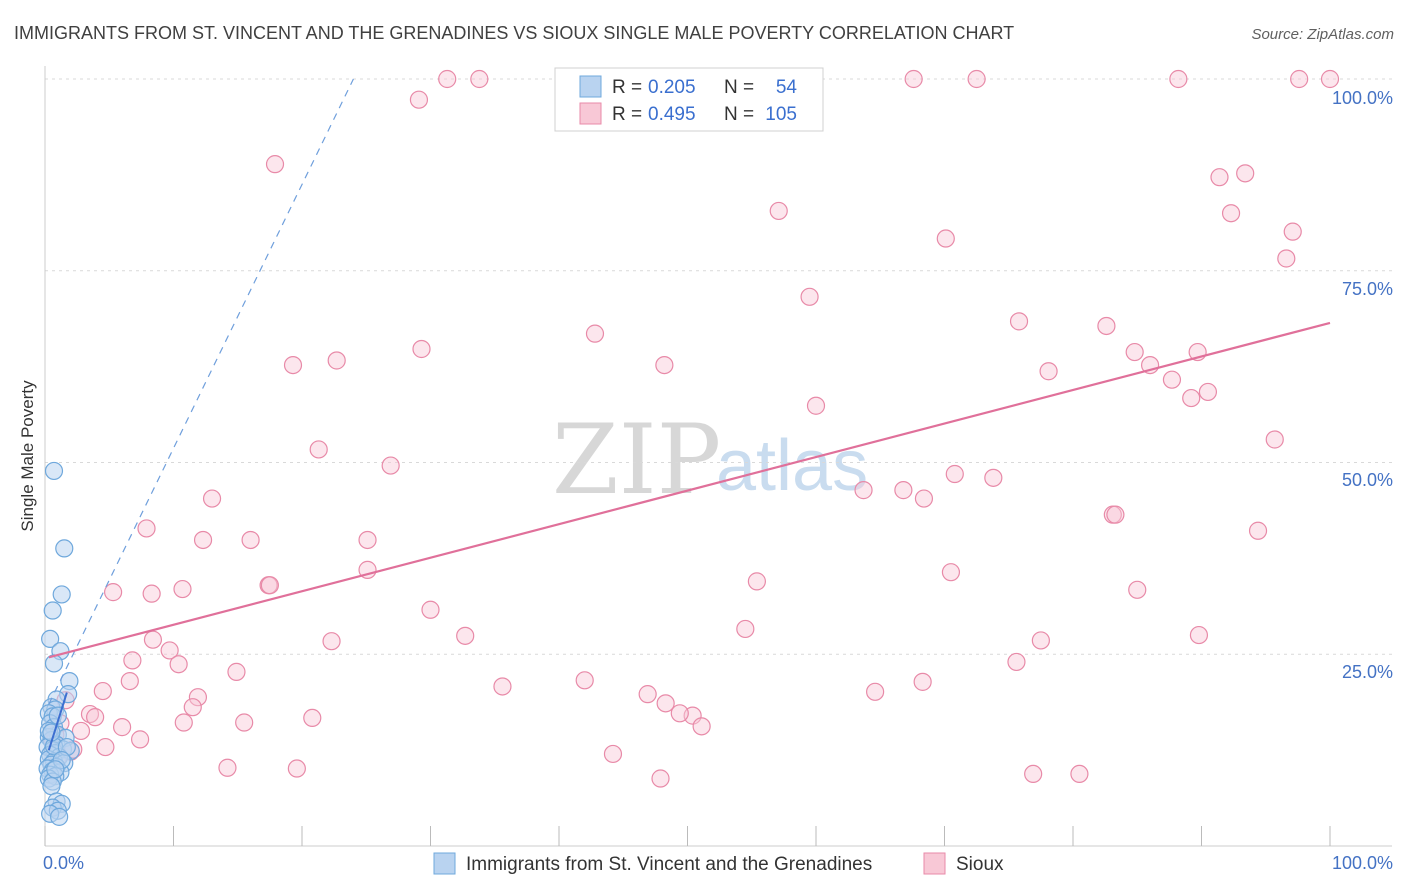 This screenshot has width=1406, height=892. Describe the element at coordinates (672, 87) in the screenshot. I see `legend-r-value-blue: 0.205` at that location.